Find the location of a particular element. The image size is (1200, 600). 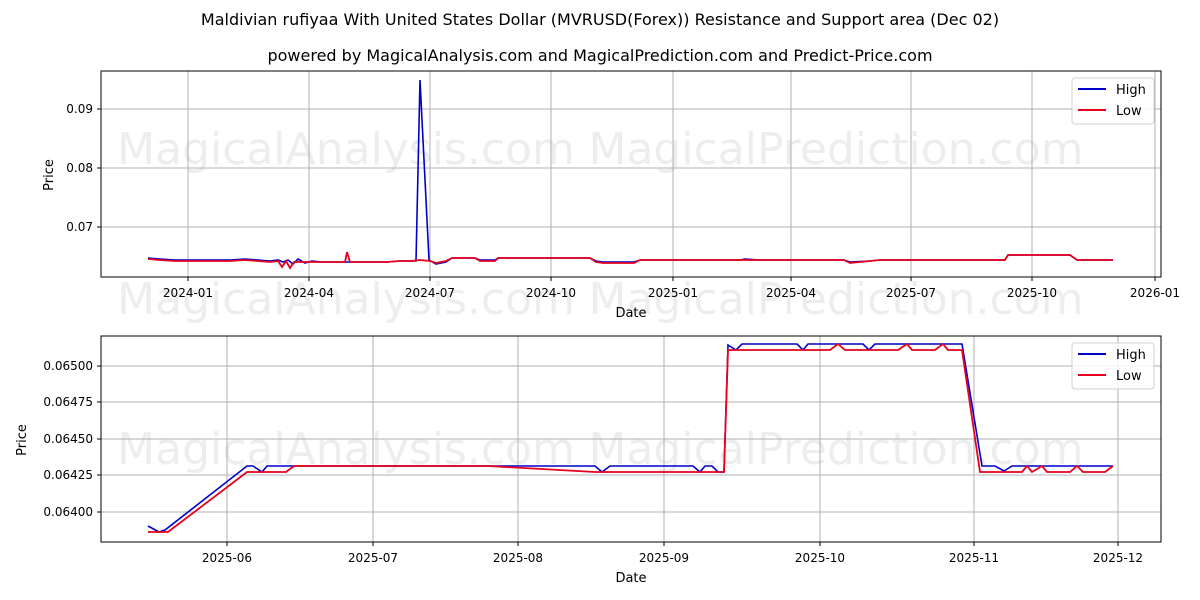

top-xtick: 2026-01 is located at coordinates (1155, 293).